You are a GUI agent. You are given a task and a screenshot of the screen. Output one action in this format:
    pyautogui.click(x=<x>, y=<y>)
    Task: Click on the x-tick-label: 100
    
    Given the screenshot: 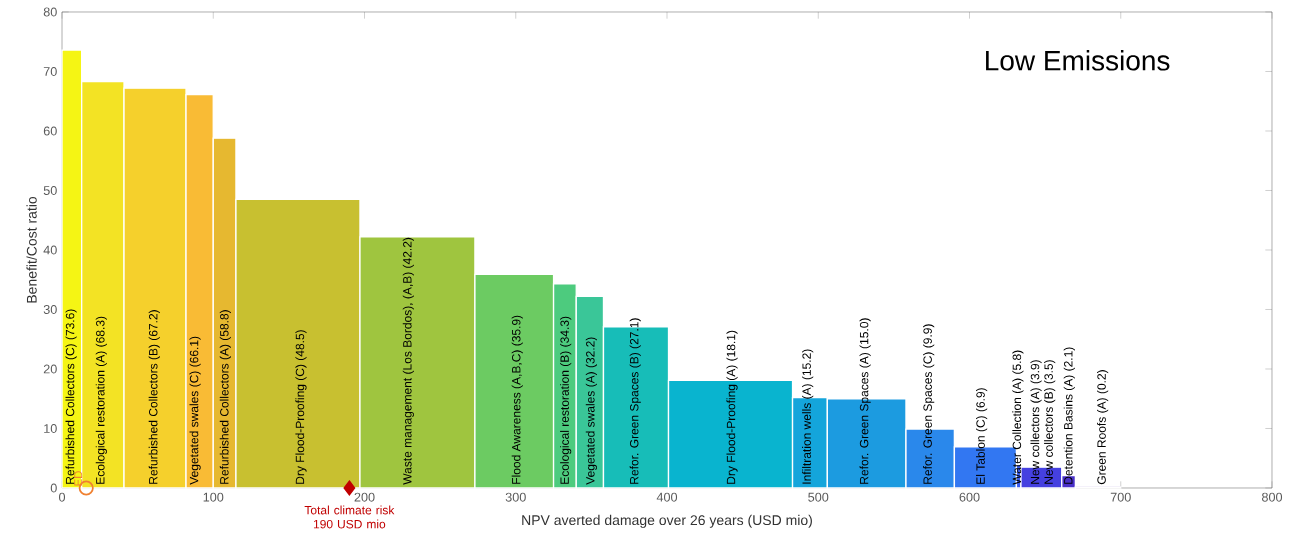 What is the action you would take?
    pyautogui.click(x=213, y=497)
    